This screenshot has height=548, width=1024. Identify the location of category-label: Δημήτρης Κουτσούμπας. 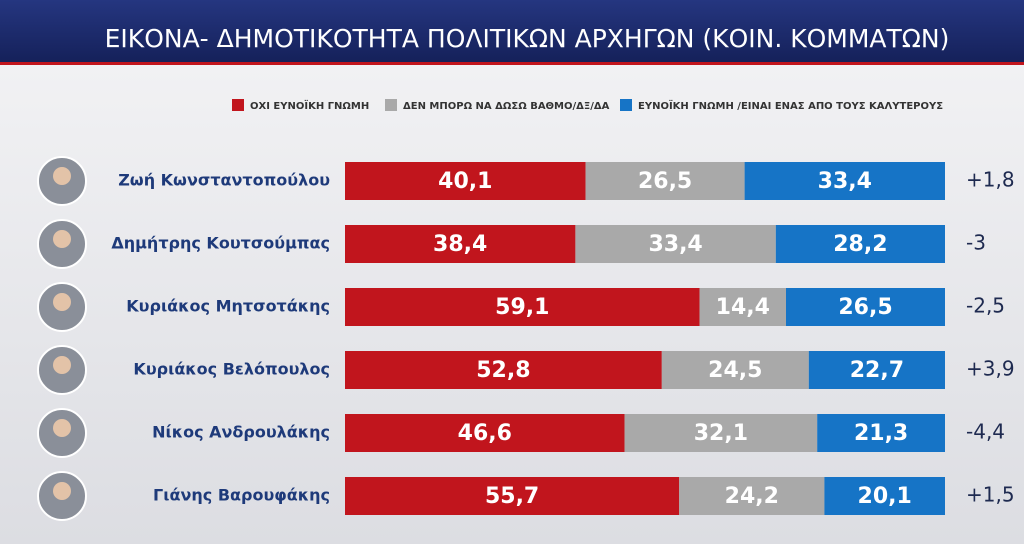
(220, 243).